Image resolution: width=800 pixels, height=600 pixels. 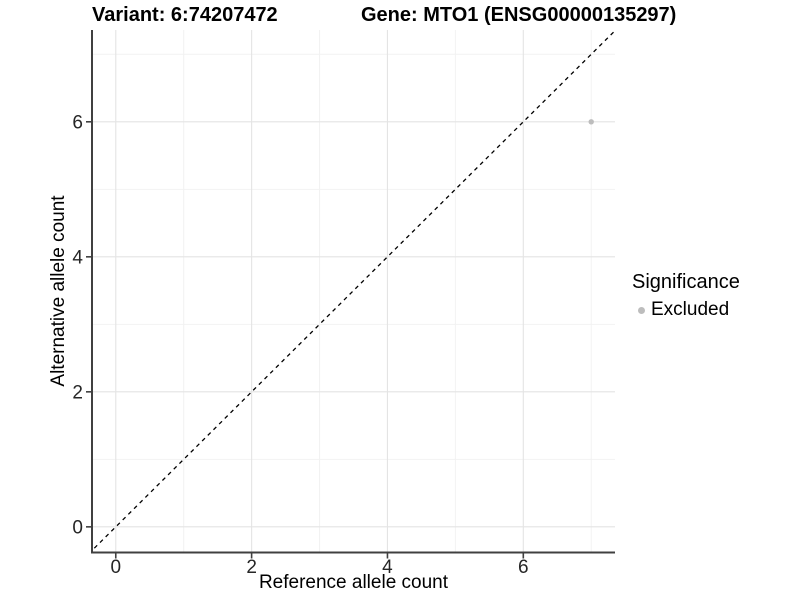 What do you see at coordinates (523, 567) in the screenshot?
I see `x-tick-label: 6` at bounding box center [523, 567].